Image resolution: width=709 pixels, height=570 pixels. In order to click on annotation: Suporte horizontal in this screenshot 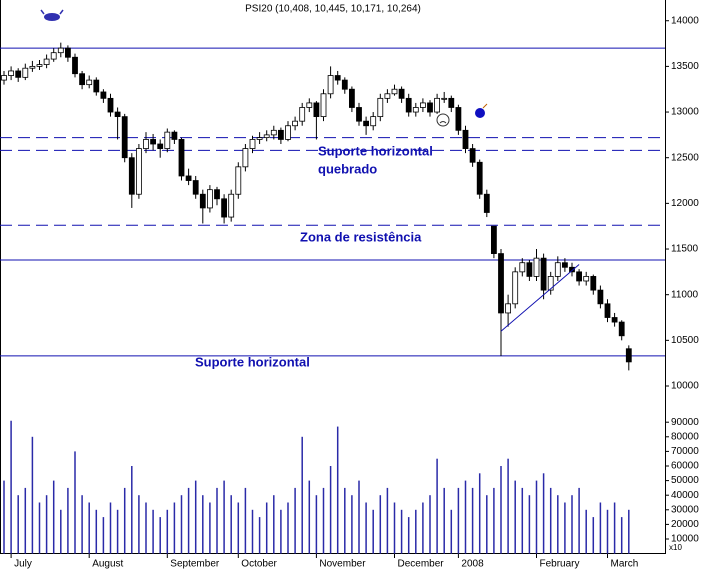, I will do `click(375, 150)`.